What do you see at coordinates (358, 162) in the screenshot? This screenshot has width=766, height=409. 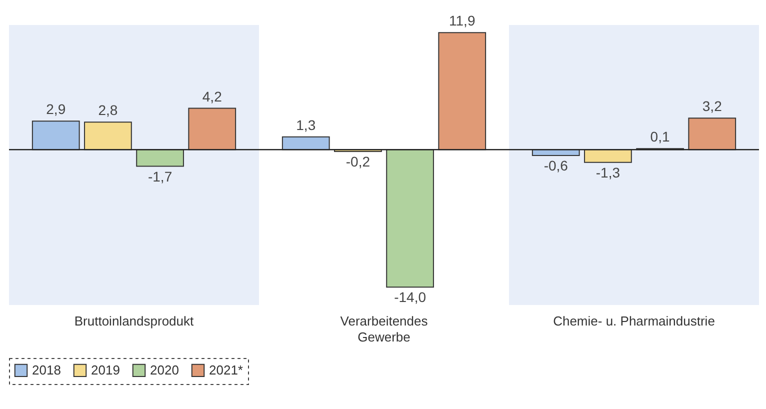 I see `data-label: -0,2` at bounding box center [358, 162].